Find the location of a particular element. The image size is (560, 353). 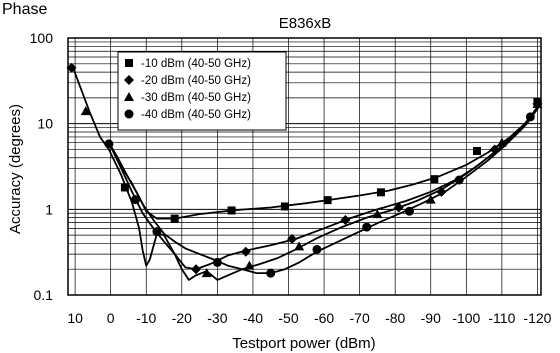

x-tick-label: -80 is located at coordinates (395, 318).